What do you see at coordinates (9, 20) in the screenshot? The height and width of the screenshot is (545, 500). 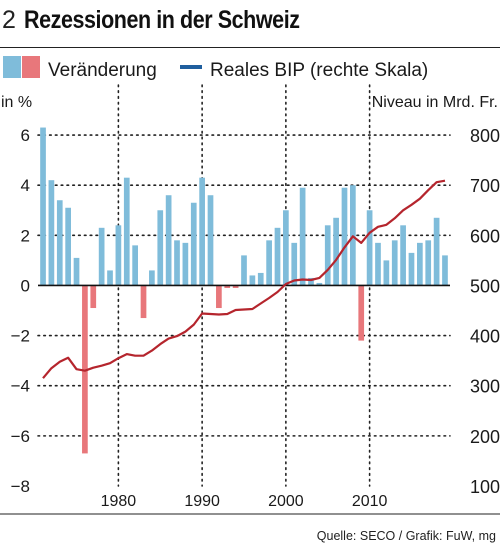 I see `figure-number: 2` at bounding box center [9, 20].